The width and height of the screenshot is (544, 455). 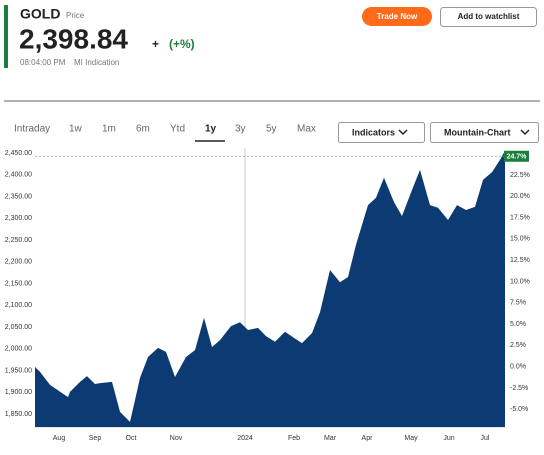 I want to click on y2-tick-label: 7.5%, so click(x=518, y=303).